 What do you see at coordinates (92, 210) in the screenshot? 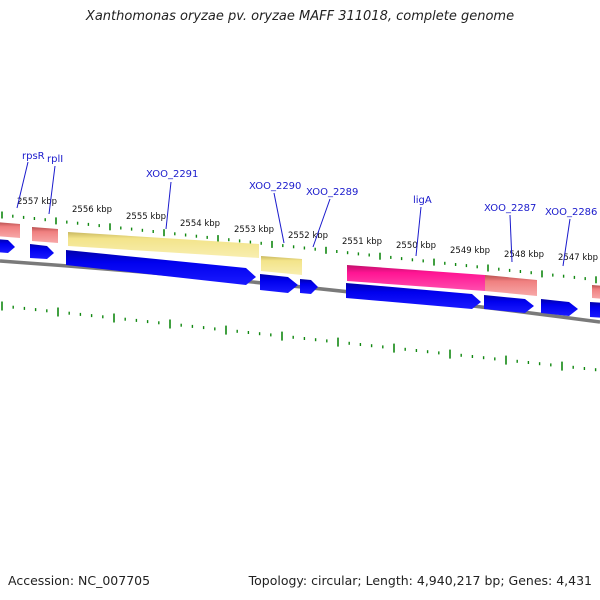
I see `kbp-label: 2556 kbp` at bounding box center [92, 210].